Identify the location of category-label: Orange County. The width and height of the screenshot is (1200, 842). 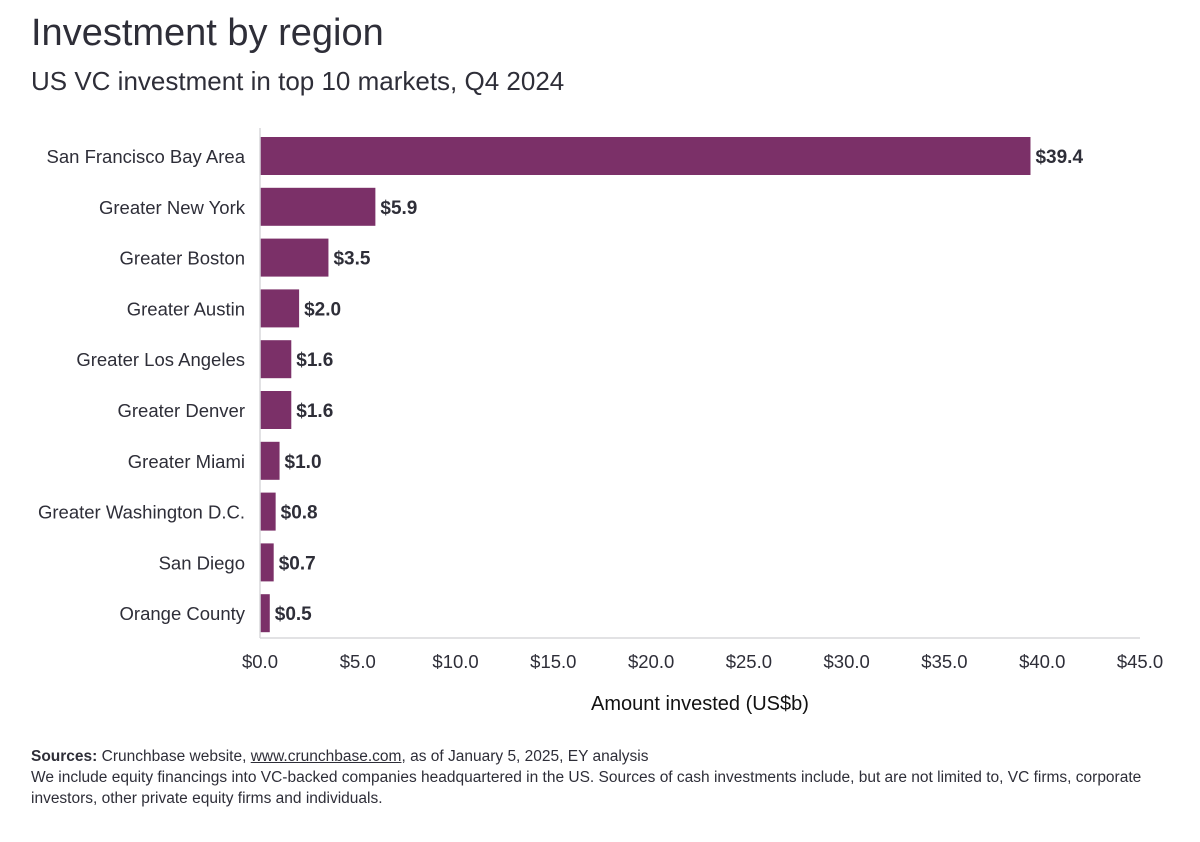
(183, 613).